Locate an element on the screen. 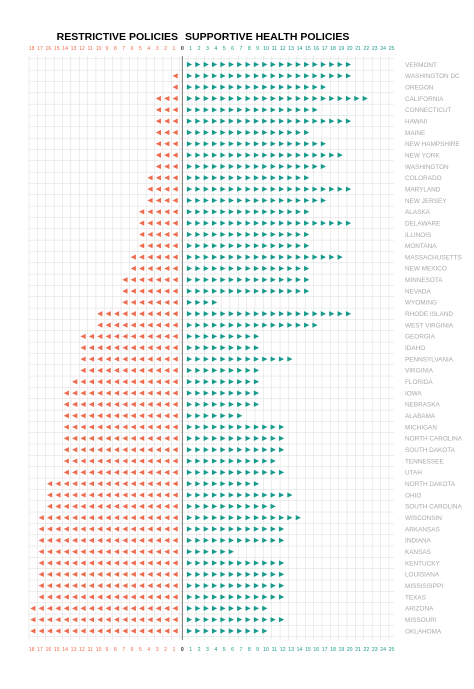 This screenshot has width=474, height=689. top-tick-left-6: 6 is located at coordinates (132, 49).